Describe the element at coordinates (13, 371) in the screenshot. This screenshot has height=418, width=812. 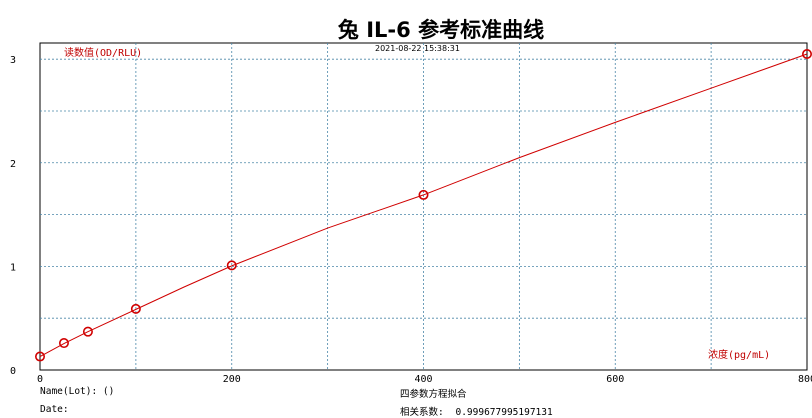
I see `y-tick-label: 0` at that location.